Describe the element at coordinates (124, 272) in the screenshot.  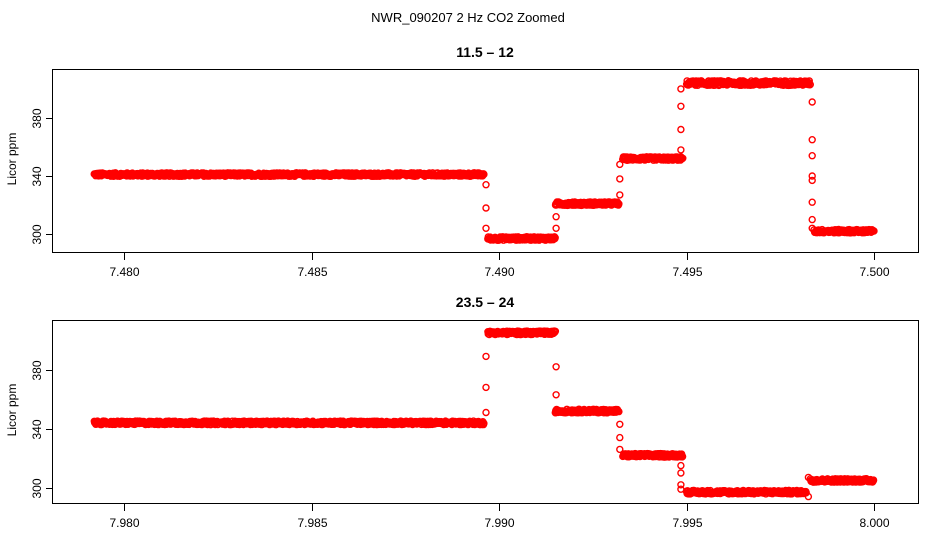
I see `panel-top-xtick-label: 7.480` at that location.